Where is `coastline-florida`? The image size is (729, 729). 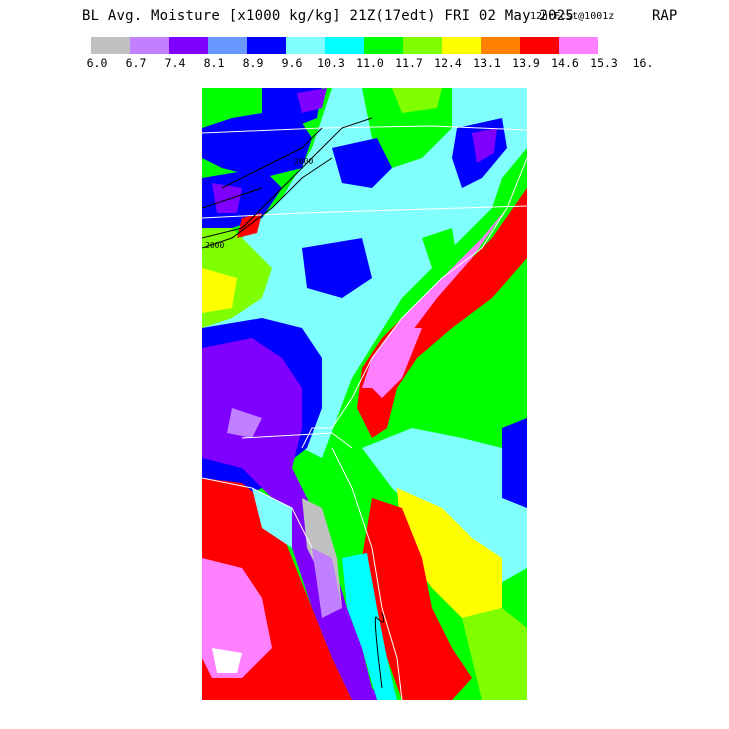 coastline-florida is located at coordinates (367, 573).